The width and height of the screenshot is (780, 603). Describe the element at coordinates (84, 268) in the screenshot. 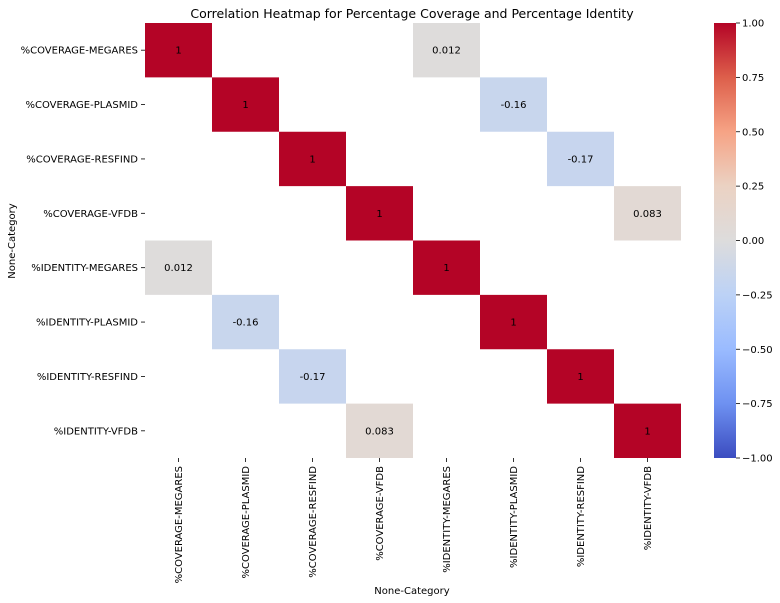

I see `y-tick-label: %IDENTITY-MEGARES` at that location.